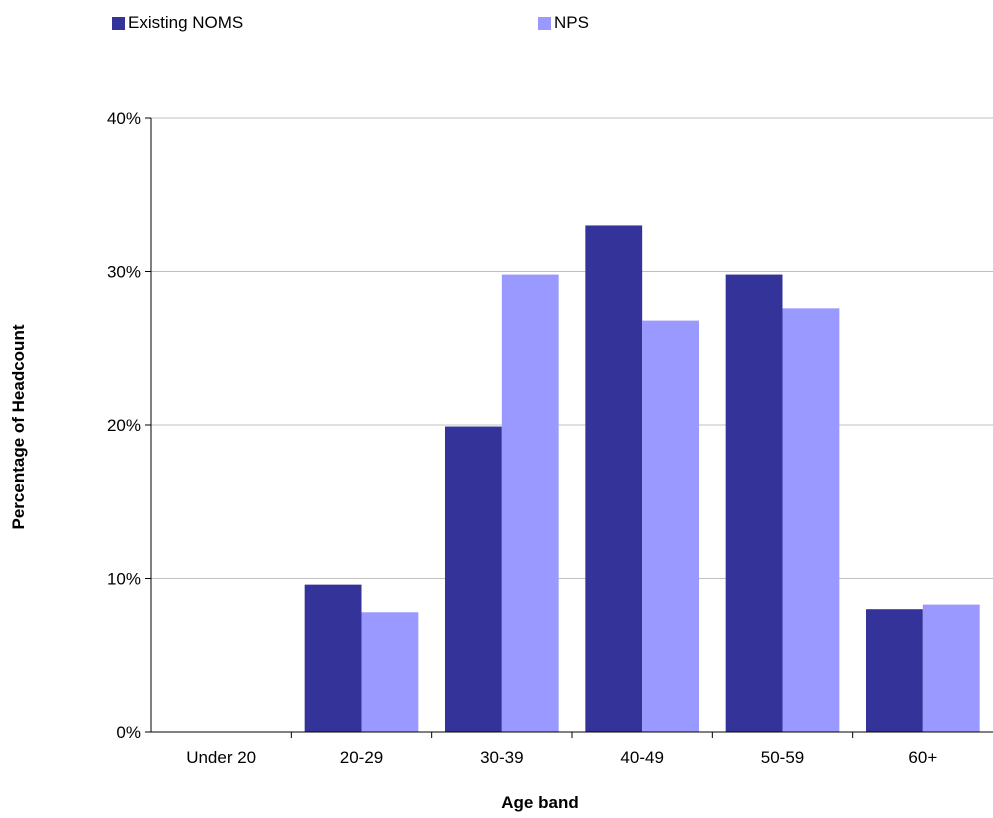 The image size is (993, 818). I want to click on x-axis-title: Age band, so click(540, 802).